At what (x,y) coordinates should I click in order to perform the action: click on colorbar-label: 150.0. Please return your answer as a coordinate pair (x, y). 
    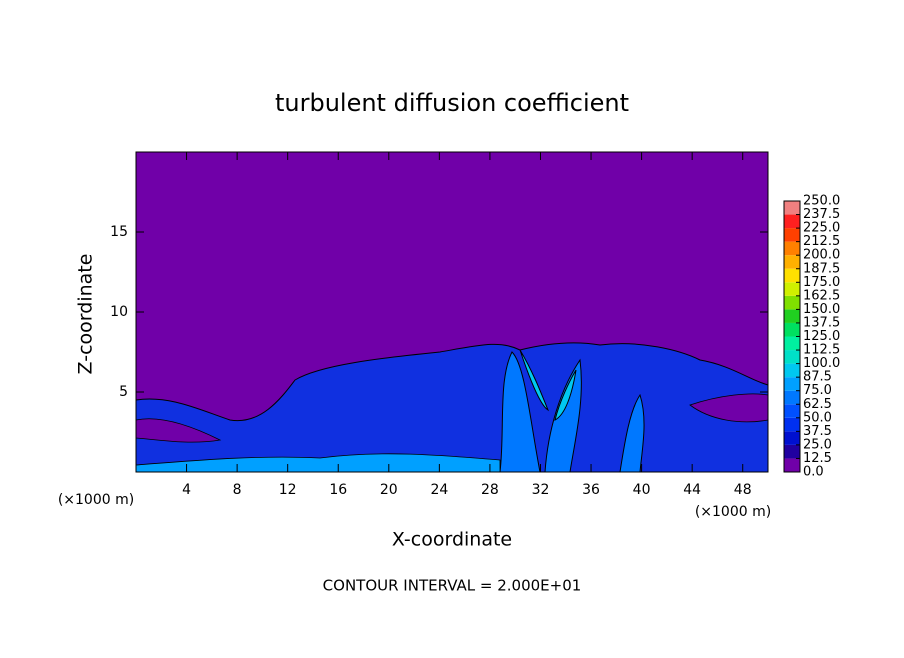
    Looking at the image, I should click on (821, 309).